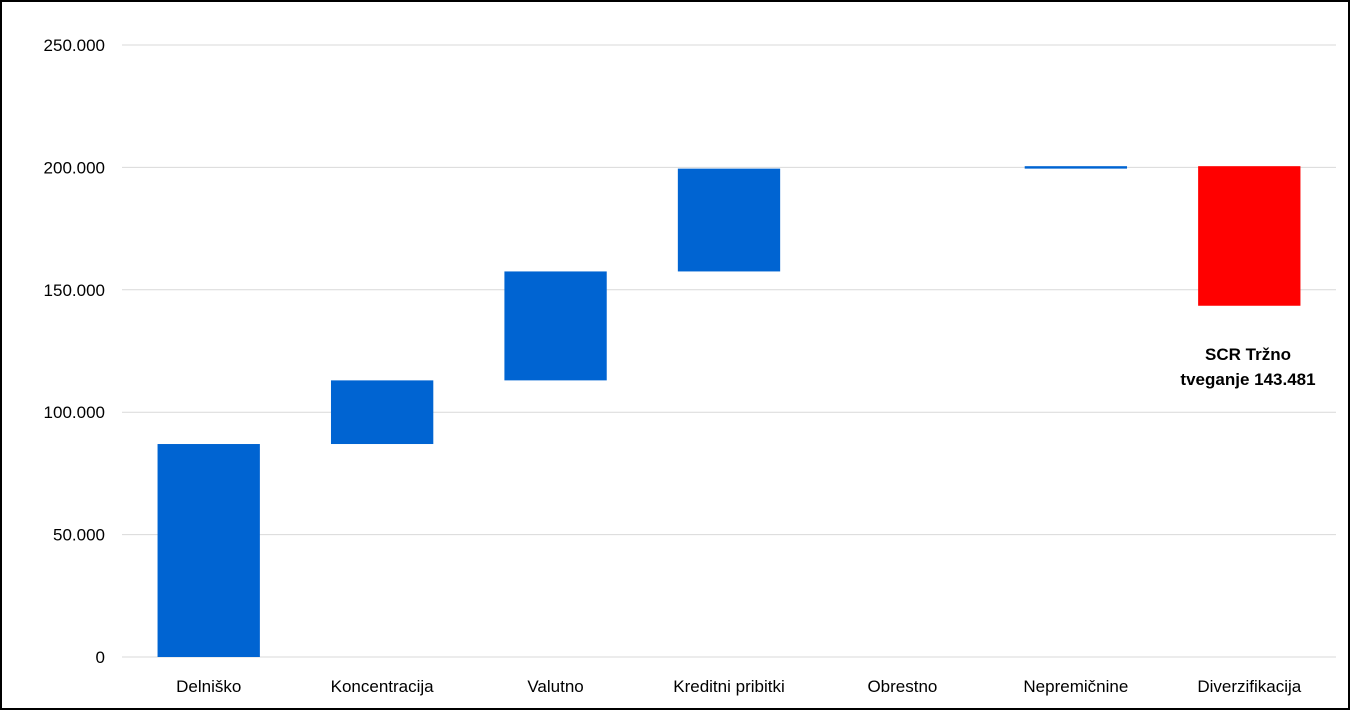 This screenshot has width=1354, height=710. Describe the element at coordinates (74, 290) in the screenshot. I see `y-tick-label: 150.000` at that location.